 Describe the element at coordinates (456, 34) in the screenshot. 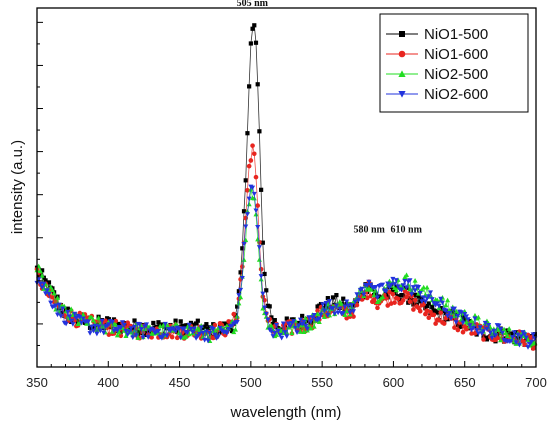

I see `legend-label: NiO1-500` at that location.